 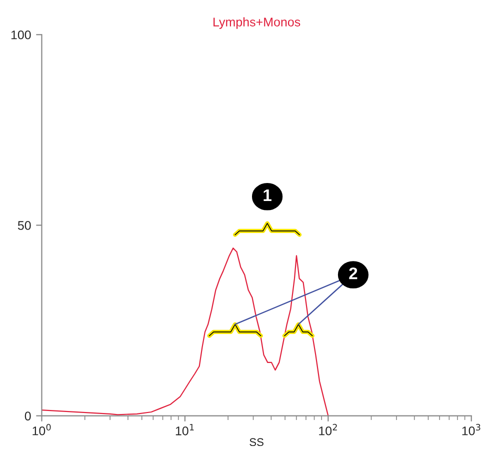 What do you see at coordinates (328, 430) in the screenshot?
I see `x-tick-label: 10$^{2}$` at bounding box center [328, 430].